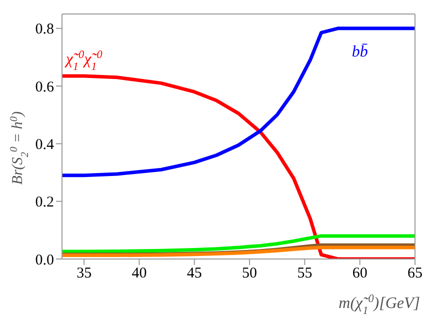 Image resolution: width=436 pixels, height=327 pixels. Describe the element at coordinates (139, 274) in the screenshot. I see `x-tick-label: 40` at that location.